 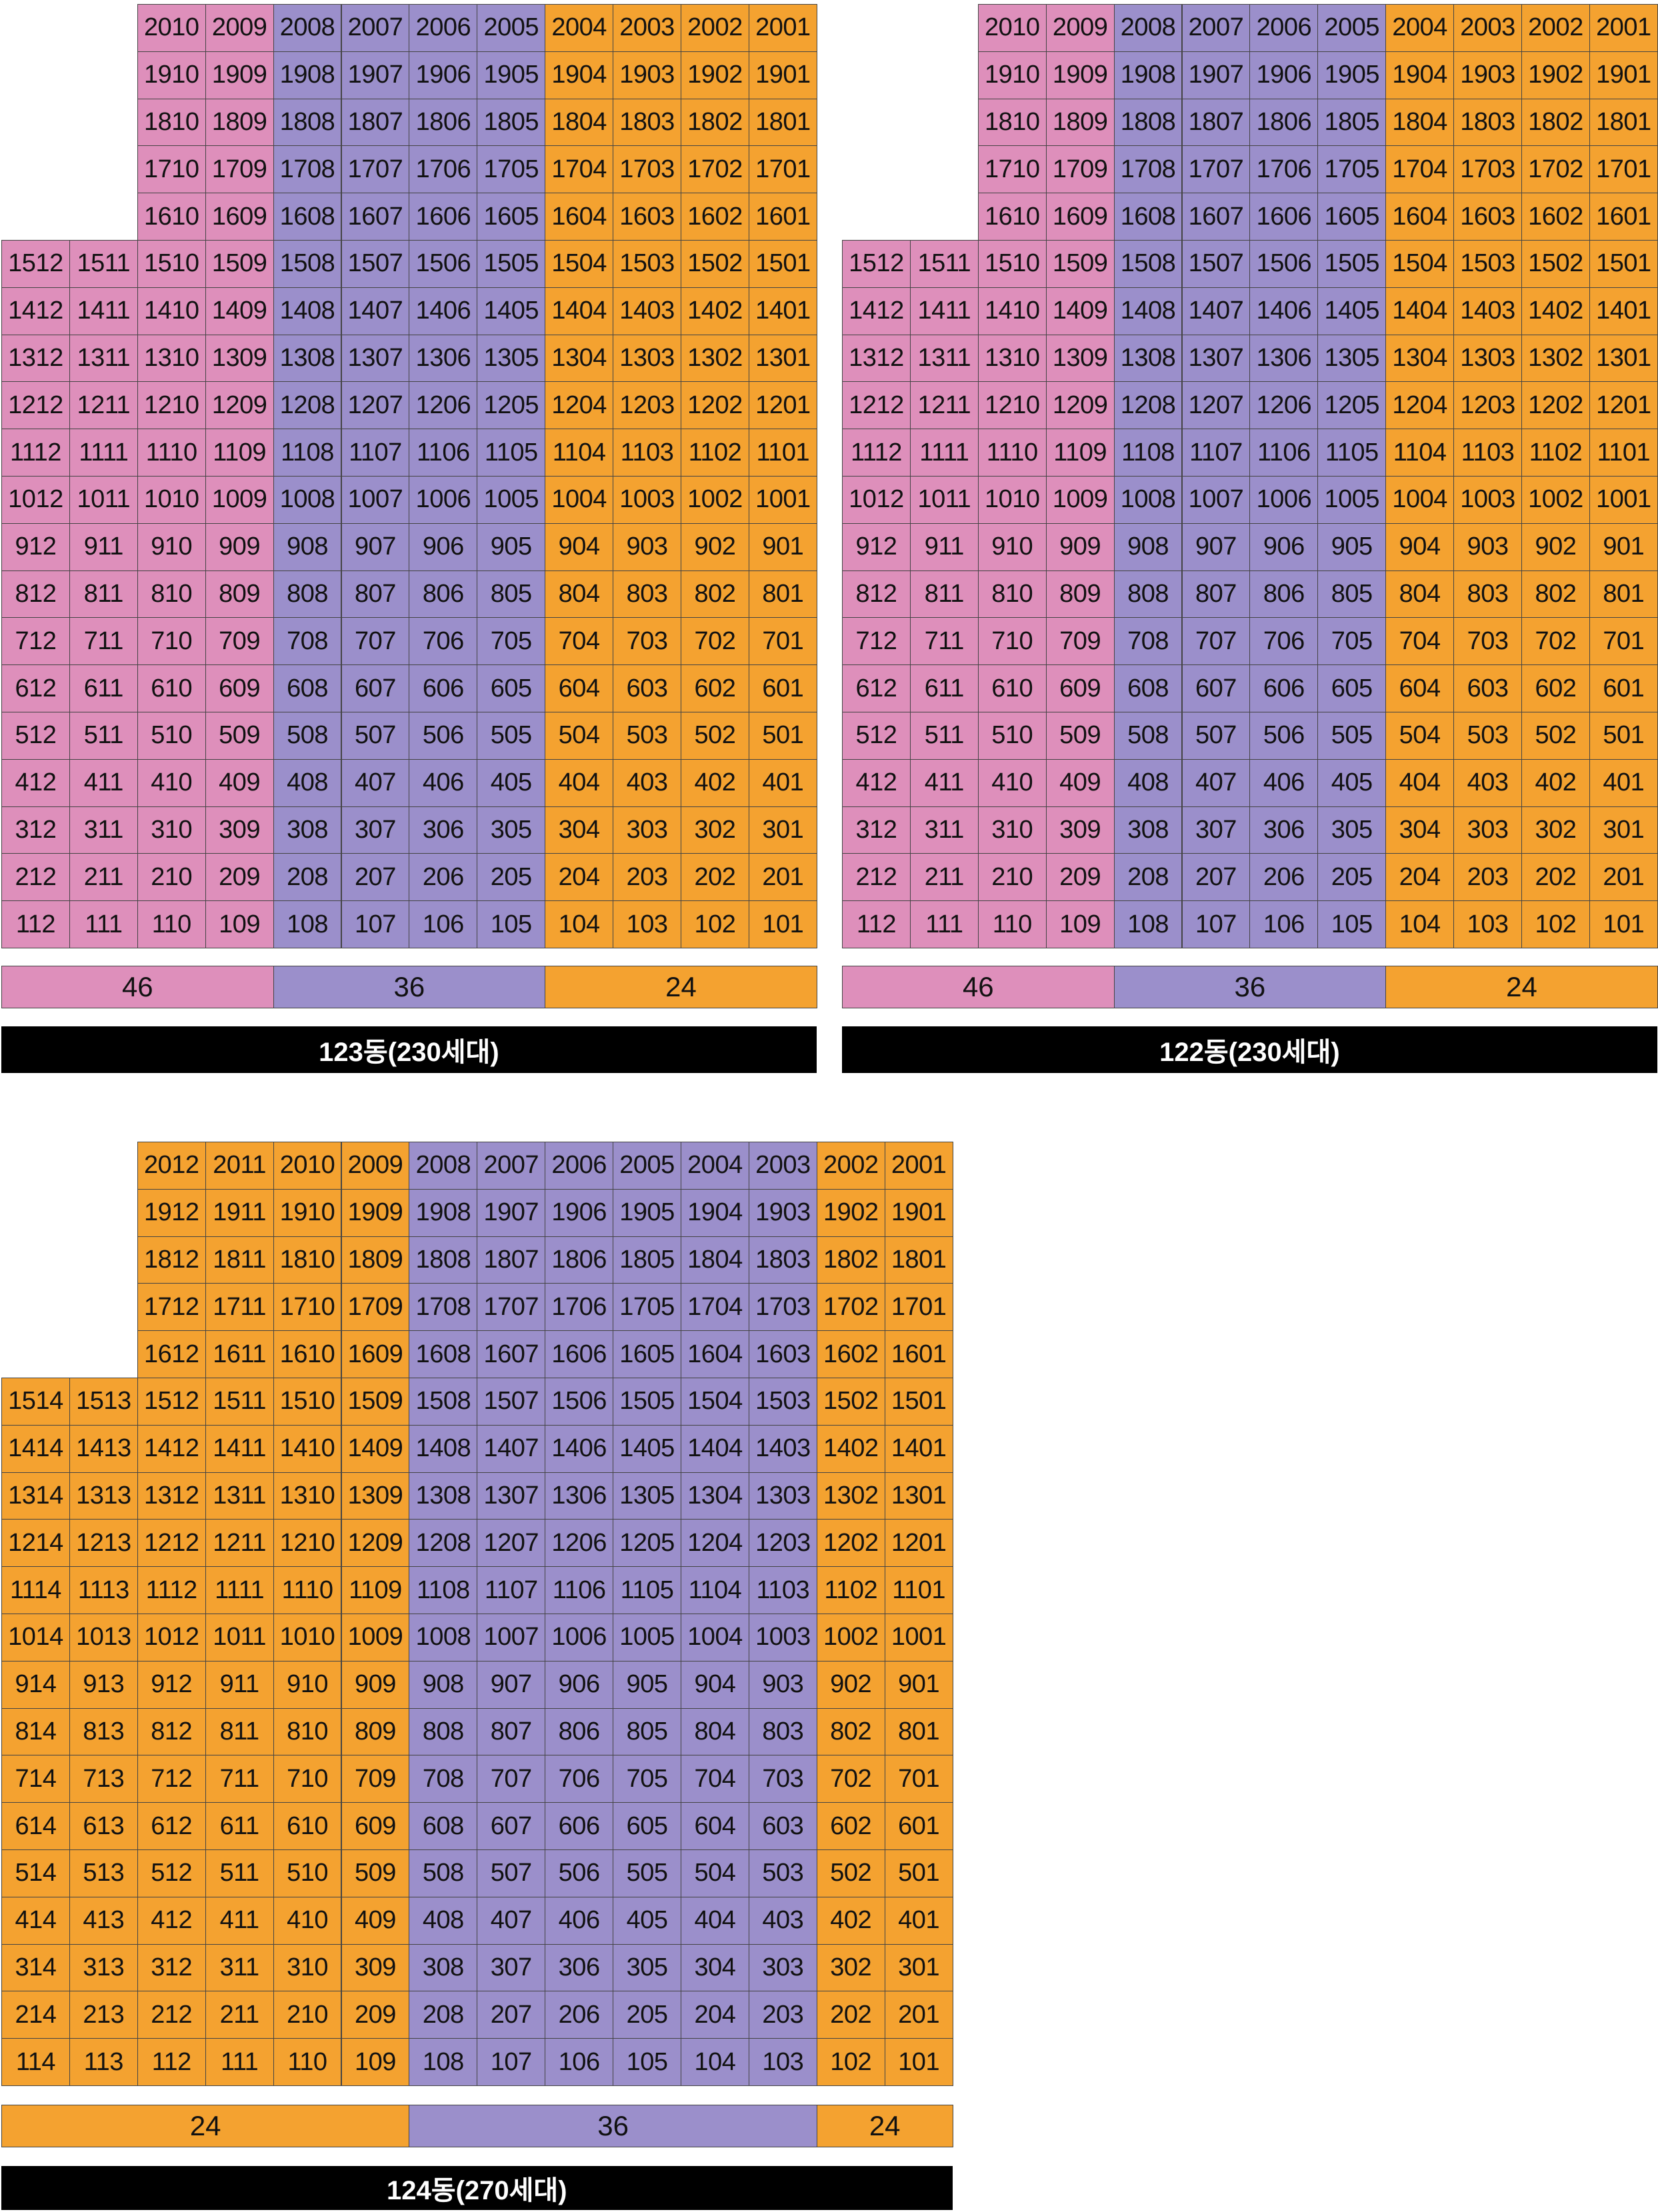 I want to click on unit-cell: 602, so click(x=715, y=688).